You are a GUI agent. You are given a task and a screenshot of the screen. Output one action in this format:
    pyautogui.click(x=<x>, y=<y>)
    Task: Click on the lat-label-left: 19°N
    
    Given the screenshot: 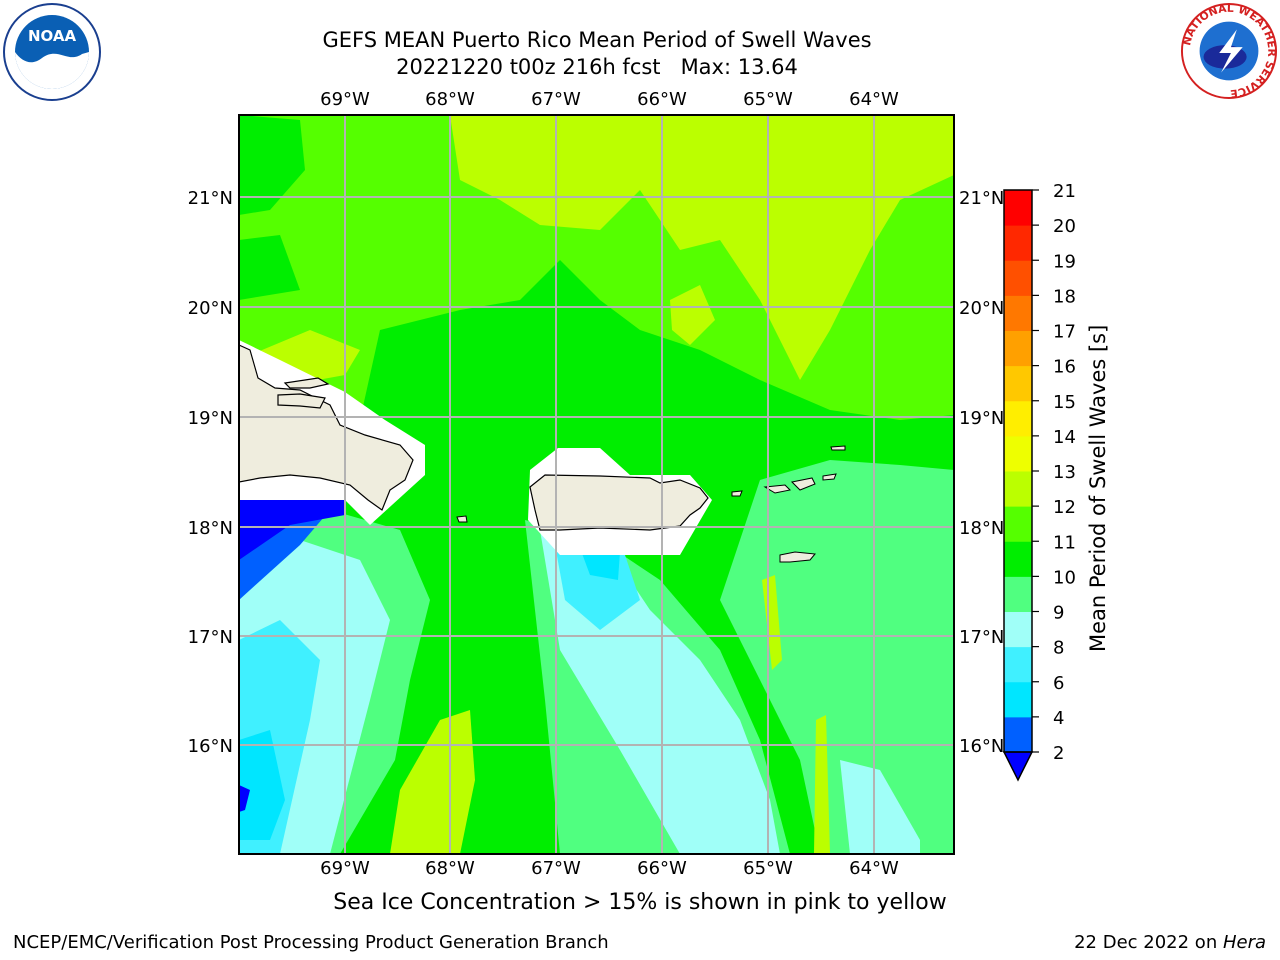 What is the action you would take?
    pyautogui.click(x=210, y=418)
    